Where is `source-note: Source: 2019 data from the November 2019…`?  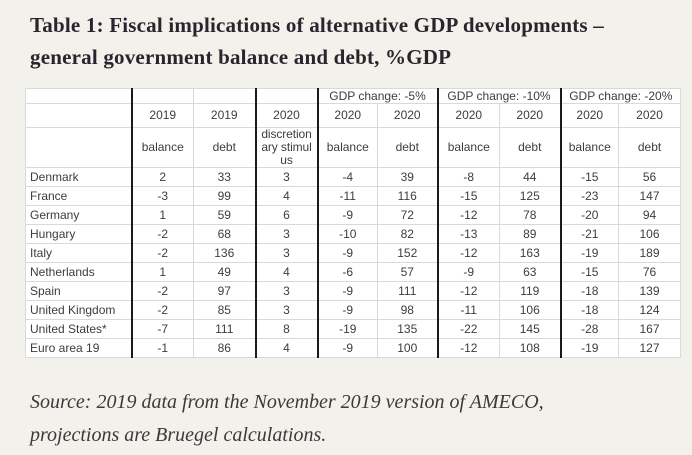
source-note: Source: 2019 data from the November 2019… is located at coordinates (287, 419).